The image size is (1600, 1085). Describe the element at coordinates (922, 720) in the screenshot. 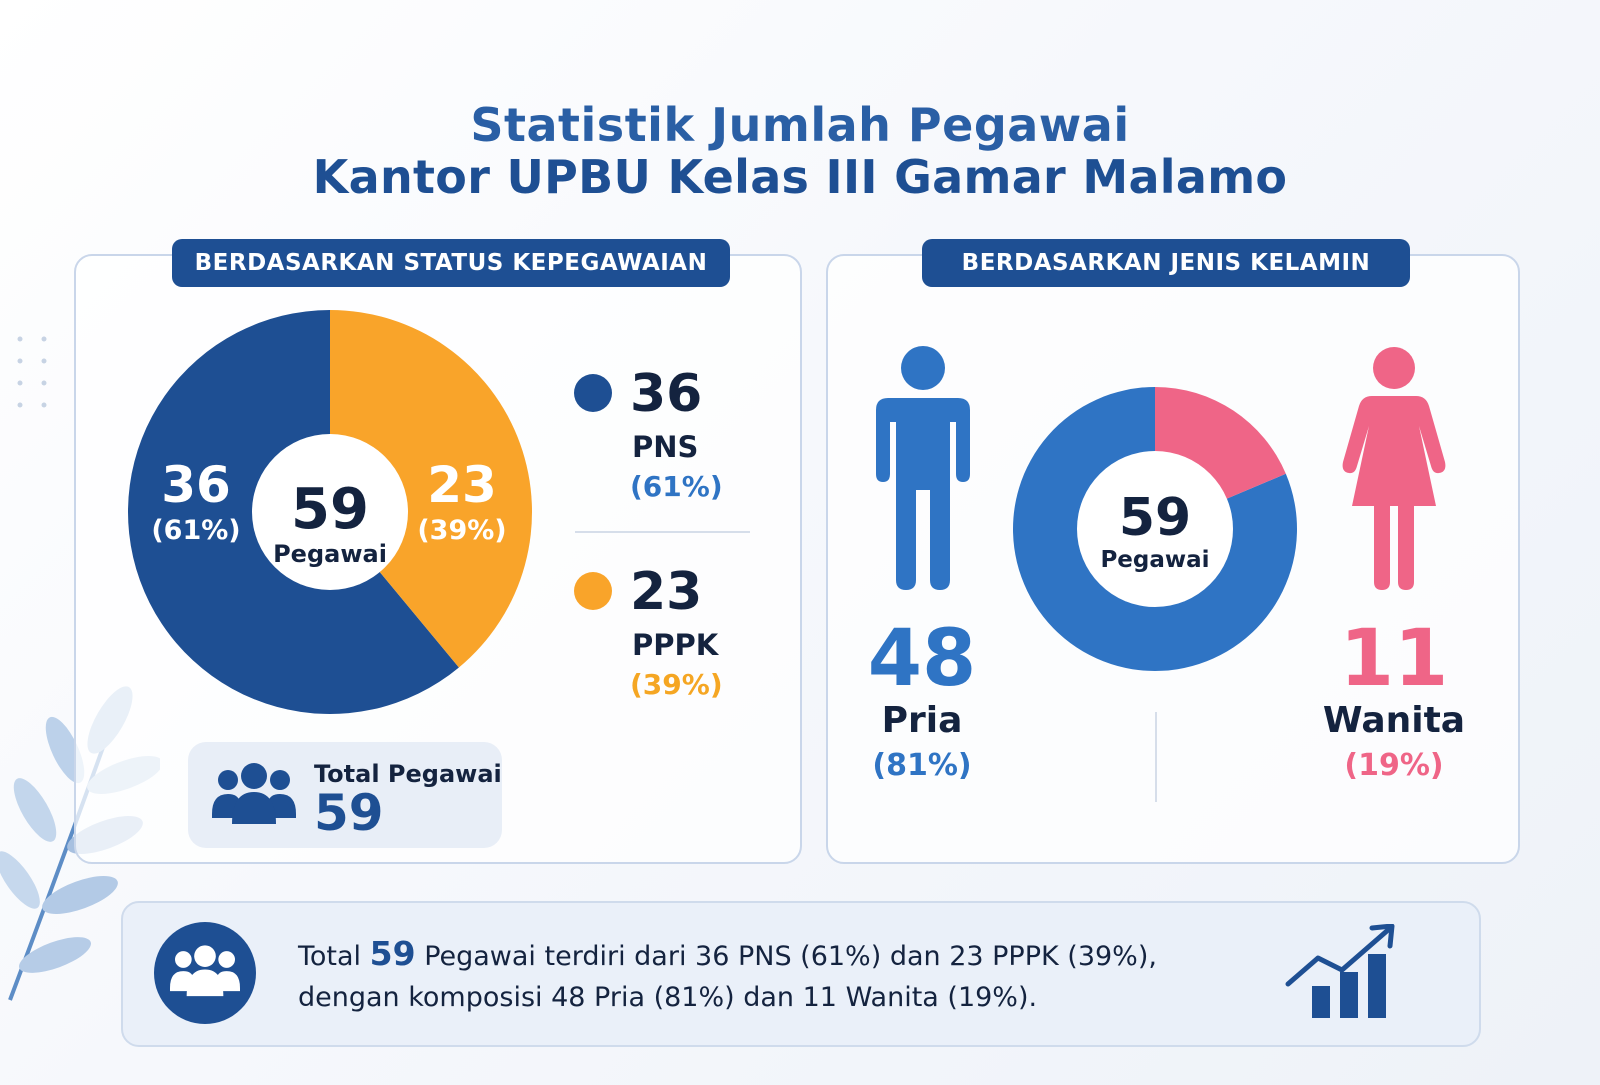

I see `male-label: Pria` at that location.